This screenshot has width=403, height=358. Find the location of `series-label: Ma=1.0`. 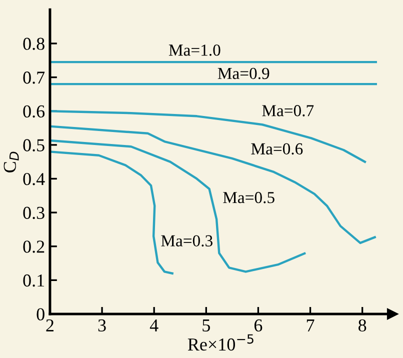

series-label: Ma=1.0 is located at coordinates (194, 50).